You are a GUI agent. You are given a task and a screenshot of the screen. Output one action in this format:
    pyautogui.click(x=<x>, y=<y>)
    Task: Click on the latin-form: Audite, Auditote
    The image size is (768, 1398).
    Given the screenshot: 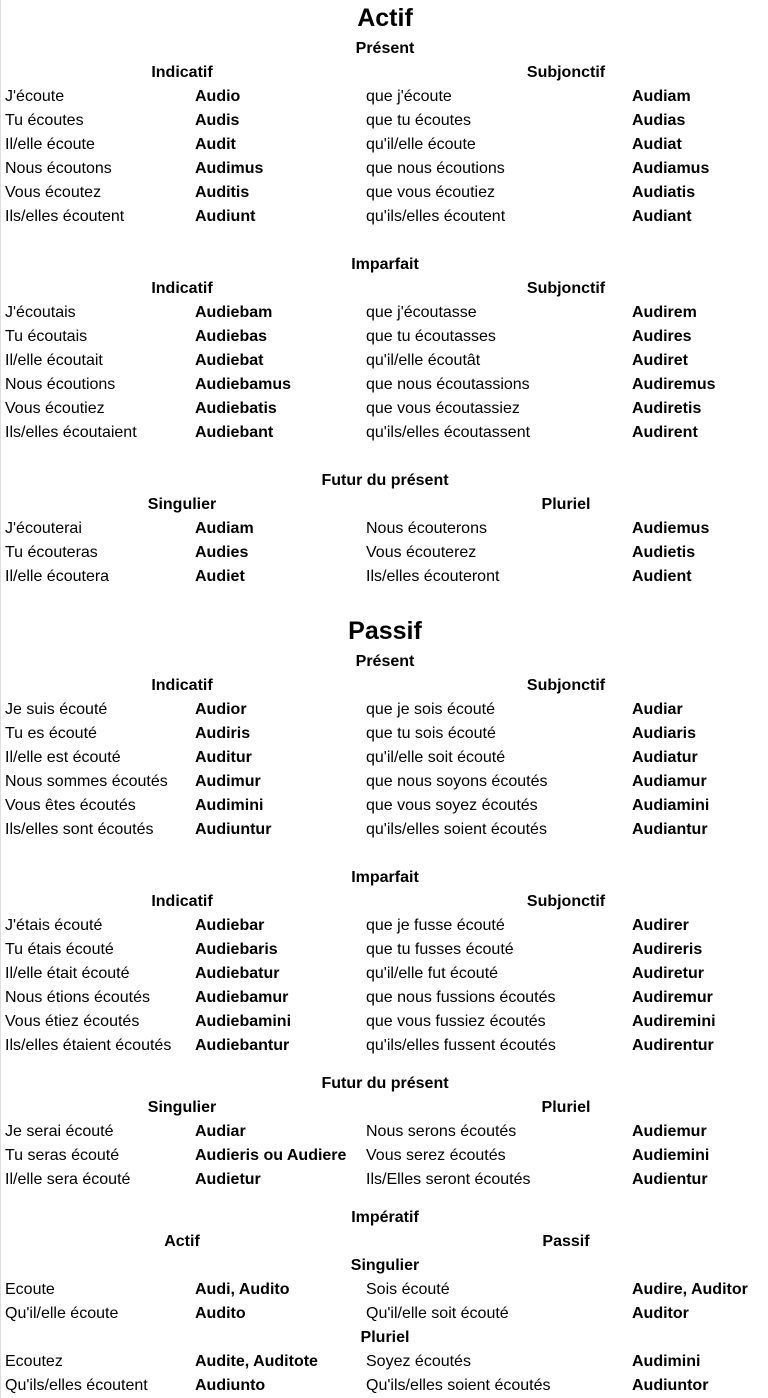 What is the action you would take?
    pyautogui.click(x=256, y=1361)
    